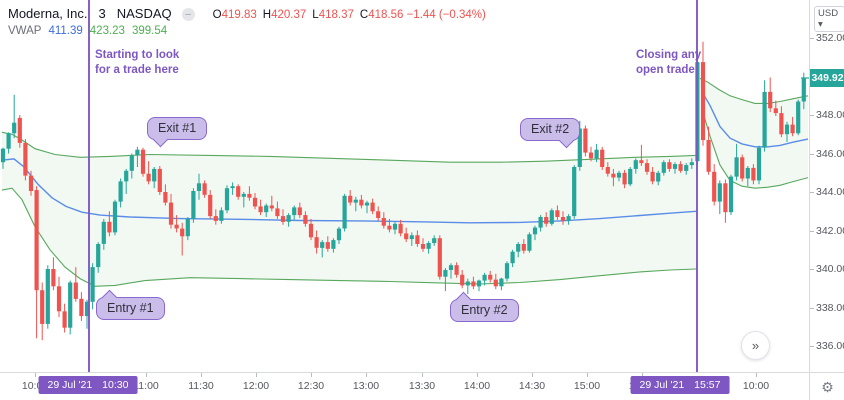 This screenshot has width=844, height=400. Describe the element at coordinates (239, 15) in the screenshot. I see `open-value: 419.83` at that location.